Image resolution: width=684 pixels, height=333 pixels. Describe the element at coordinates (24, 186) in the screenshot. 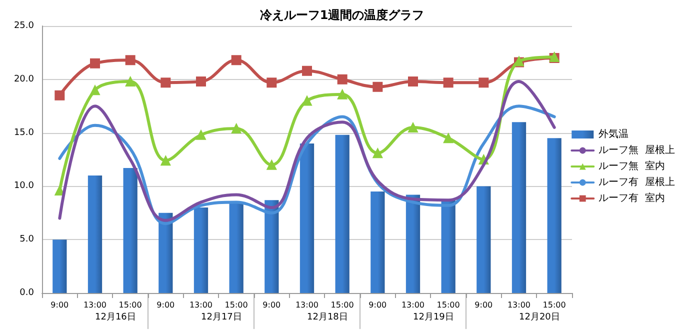

I see `y-tick-label: 10.0` at that location.